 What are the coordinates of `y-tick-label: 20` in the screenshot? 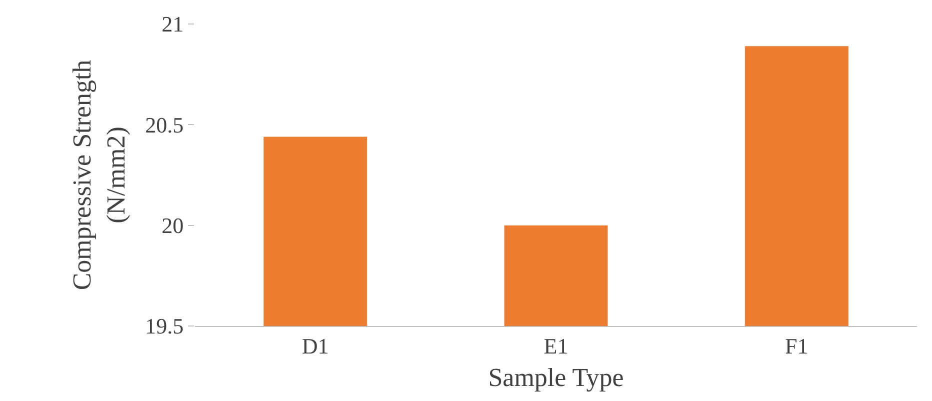 It's located at (173, 225).